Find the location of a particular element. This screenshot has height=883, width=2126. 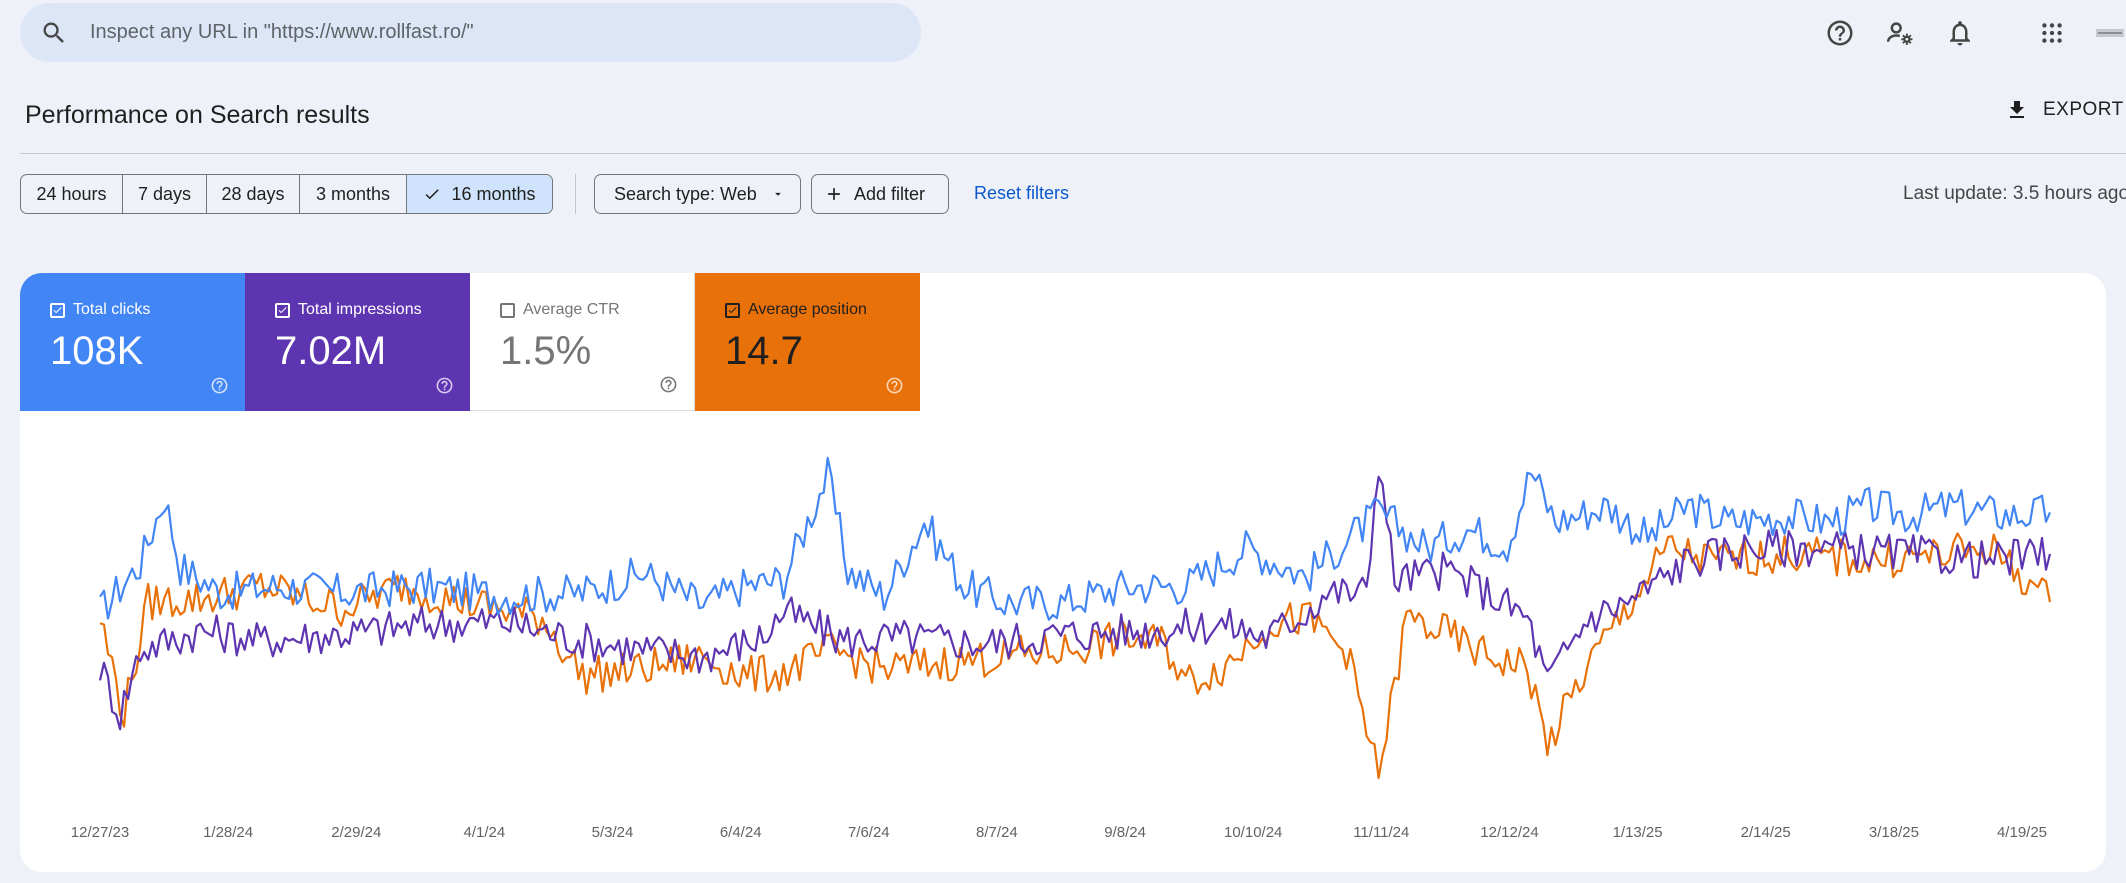

header-divider is located at coordinates (1073, 153).